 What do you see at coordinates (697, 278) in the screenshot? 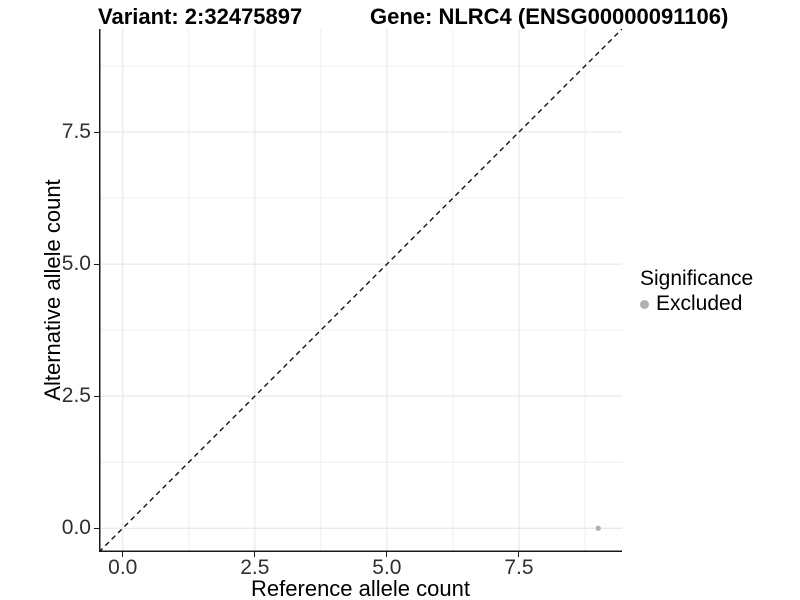
I see `legend-title: Significance` at bounding box center [697, 278].